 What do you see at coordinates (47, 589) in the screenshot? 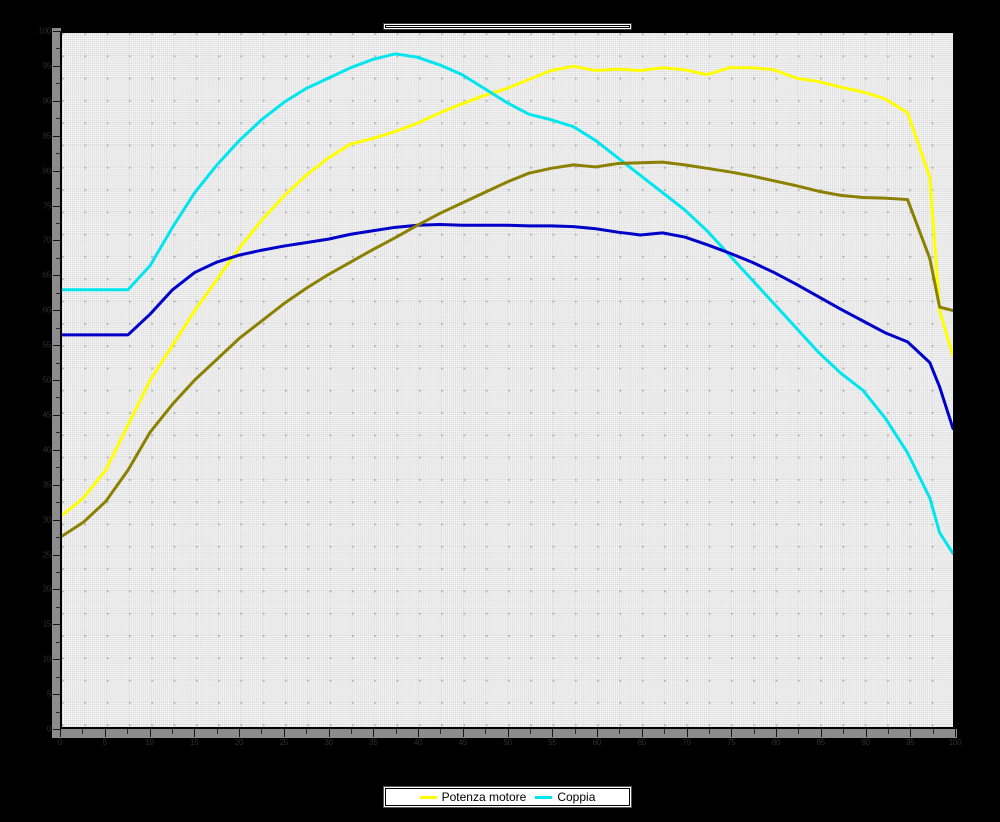
I see `y-tick-label: 20` at bounding box center [47, 589].